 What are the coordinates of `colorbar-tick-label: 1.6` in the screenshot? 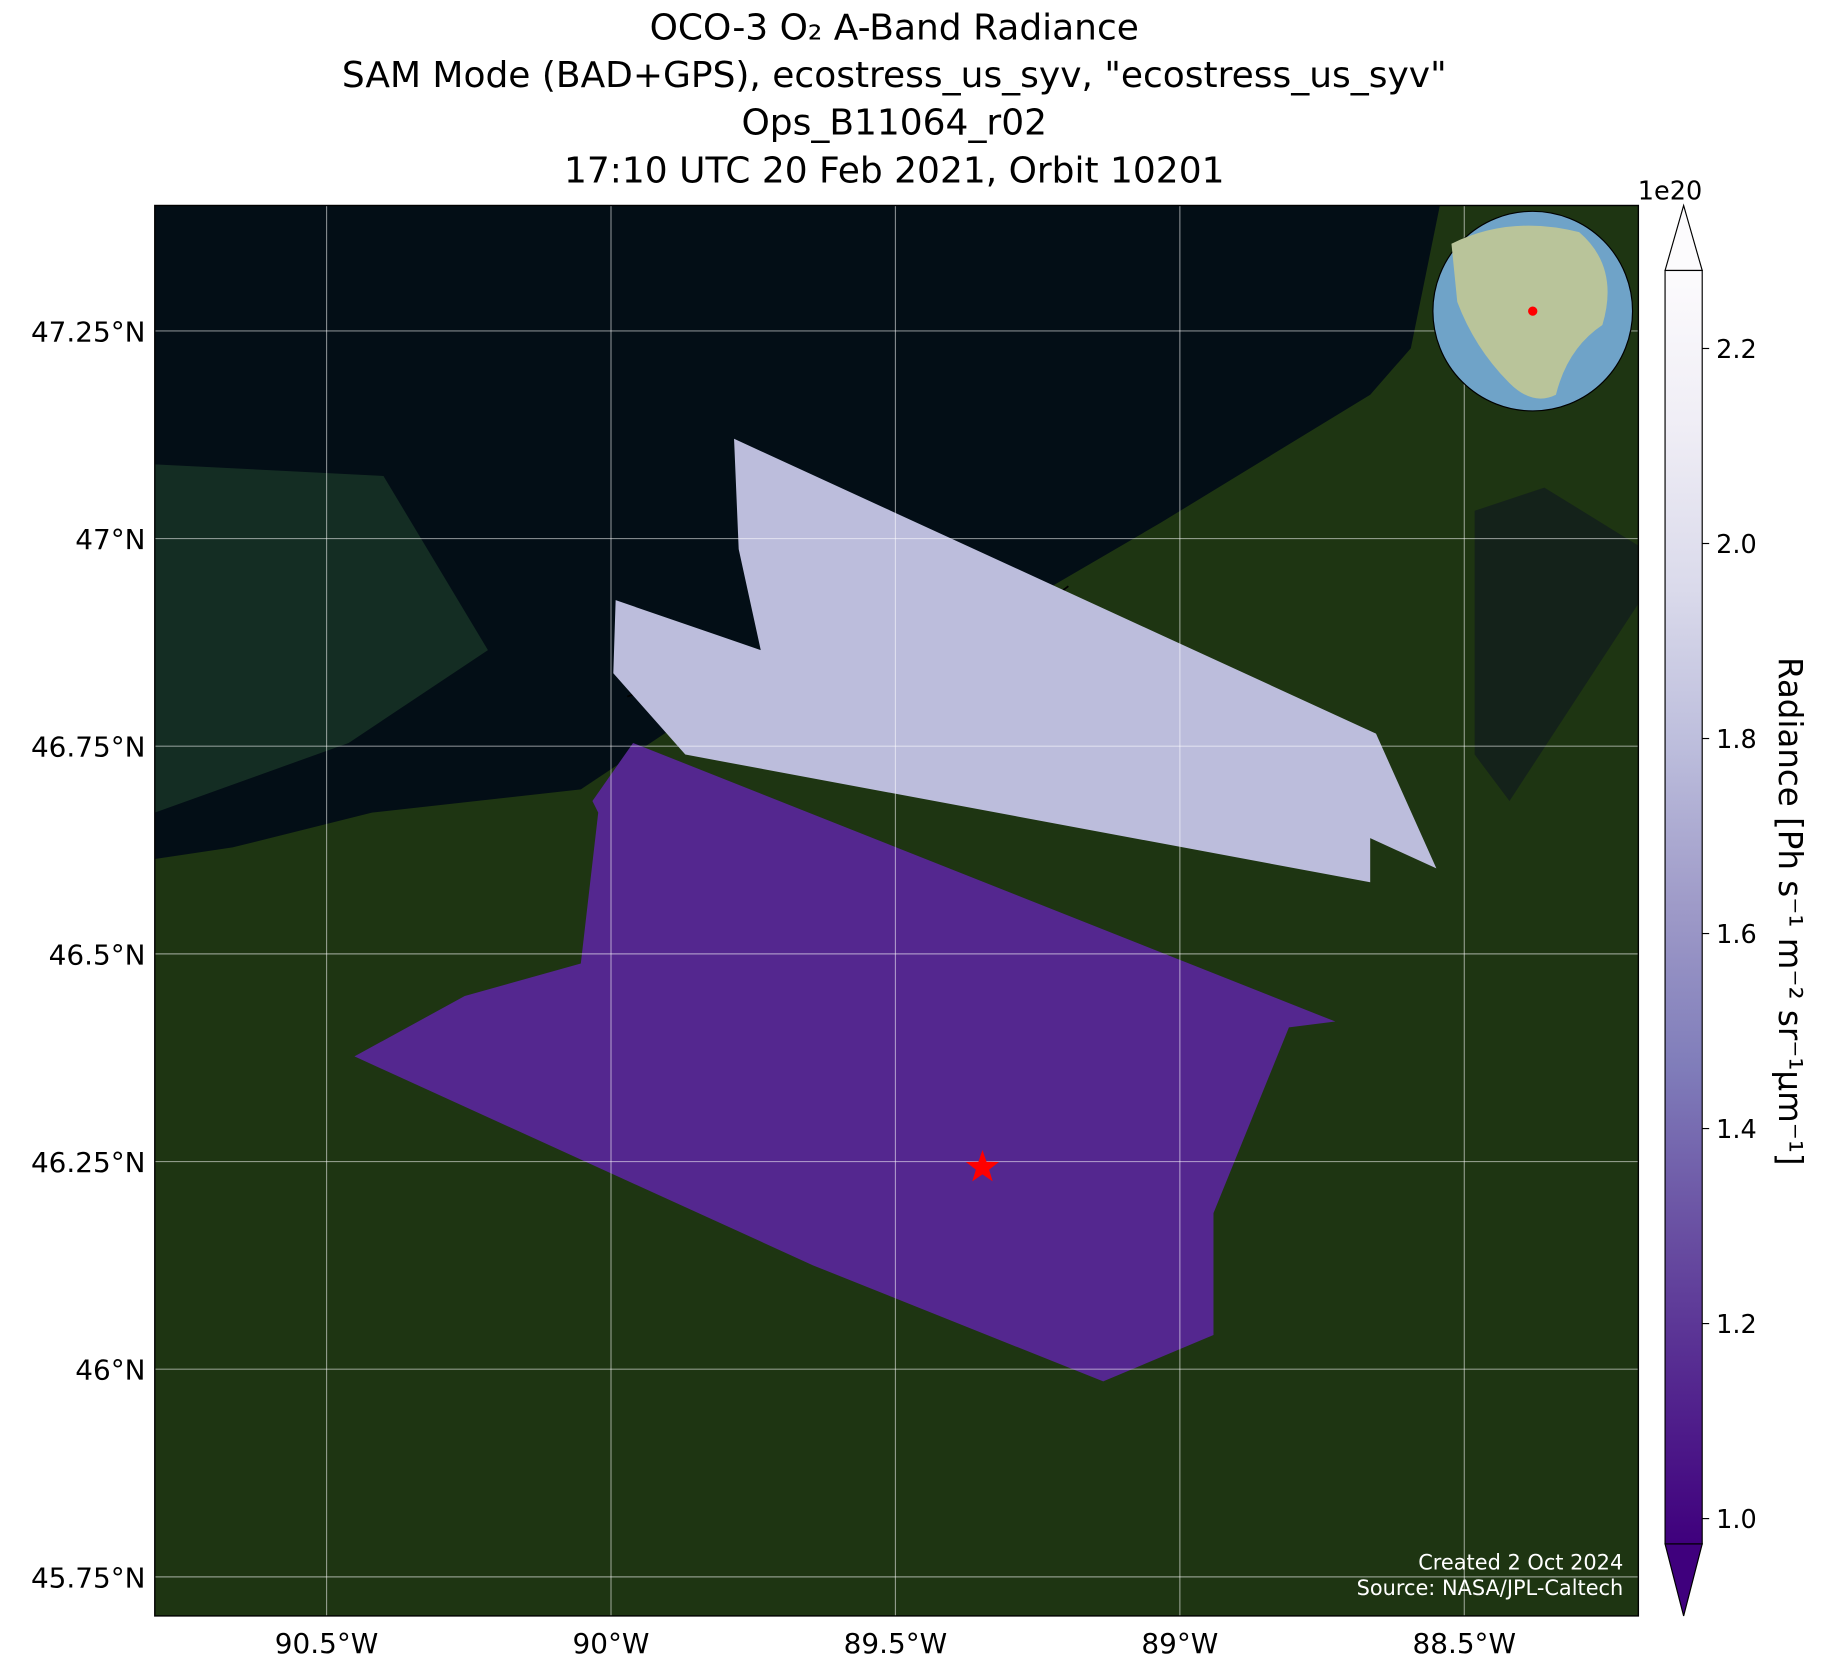 It's located at (1736, 935).